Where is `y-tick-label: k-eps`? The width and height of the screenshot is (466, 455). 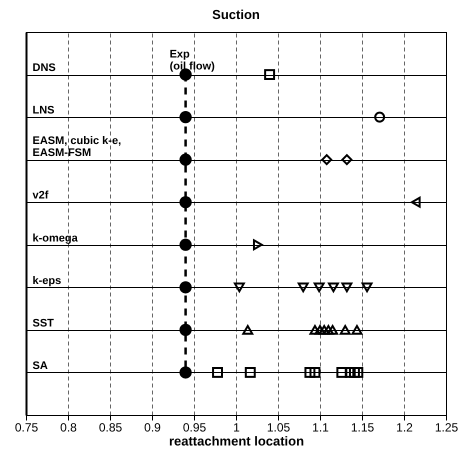 y-tick-label: k-eps is located at coordinates (47, 280).